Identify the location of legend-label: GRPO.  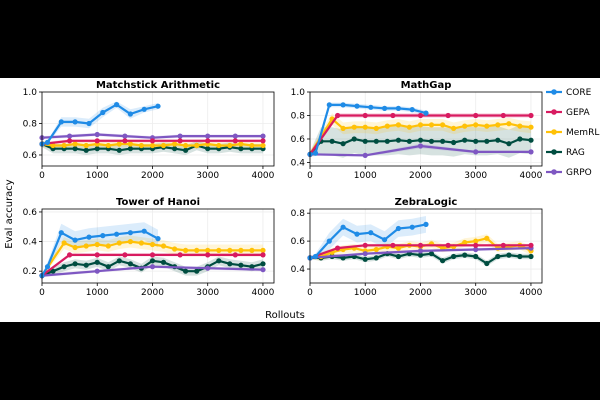
(579, 173).